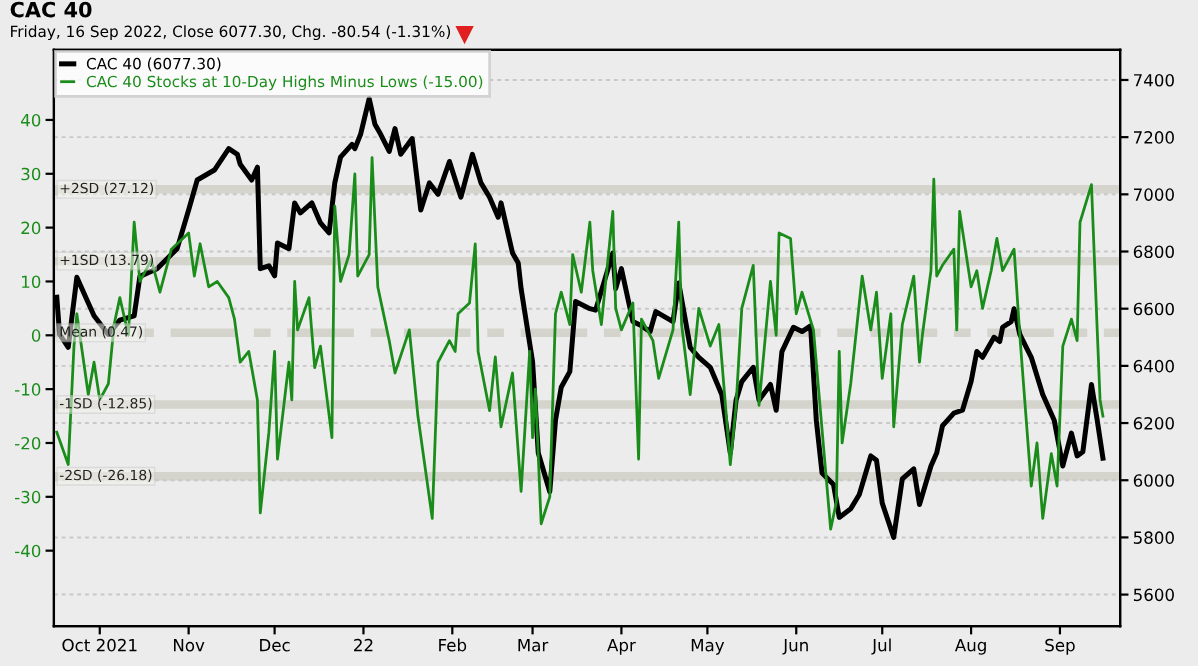 This screenshot has height=666, width=1198. Describe the element at coordinates (453, 645) in the screenshot. I see `x-tick-label: Feb` at that location.